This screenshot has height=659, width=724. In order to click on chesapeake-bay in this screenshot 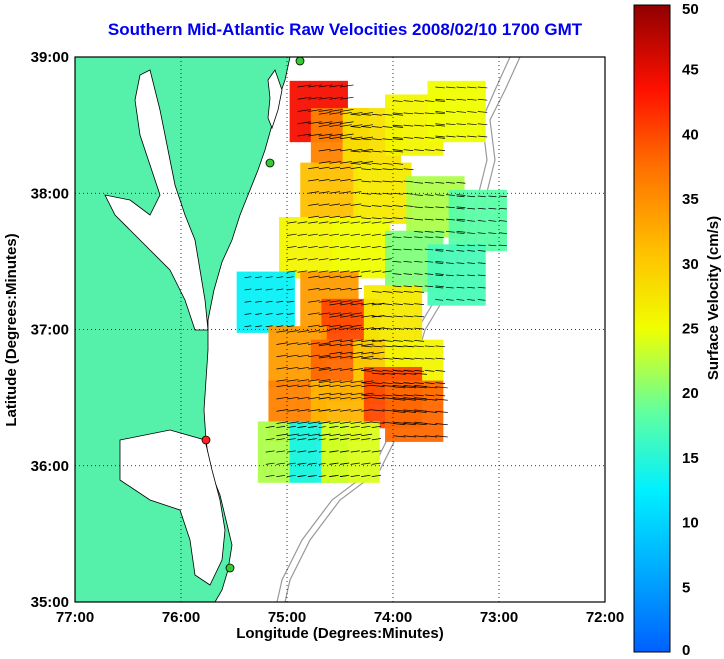, I will do `click(156, 200)`.